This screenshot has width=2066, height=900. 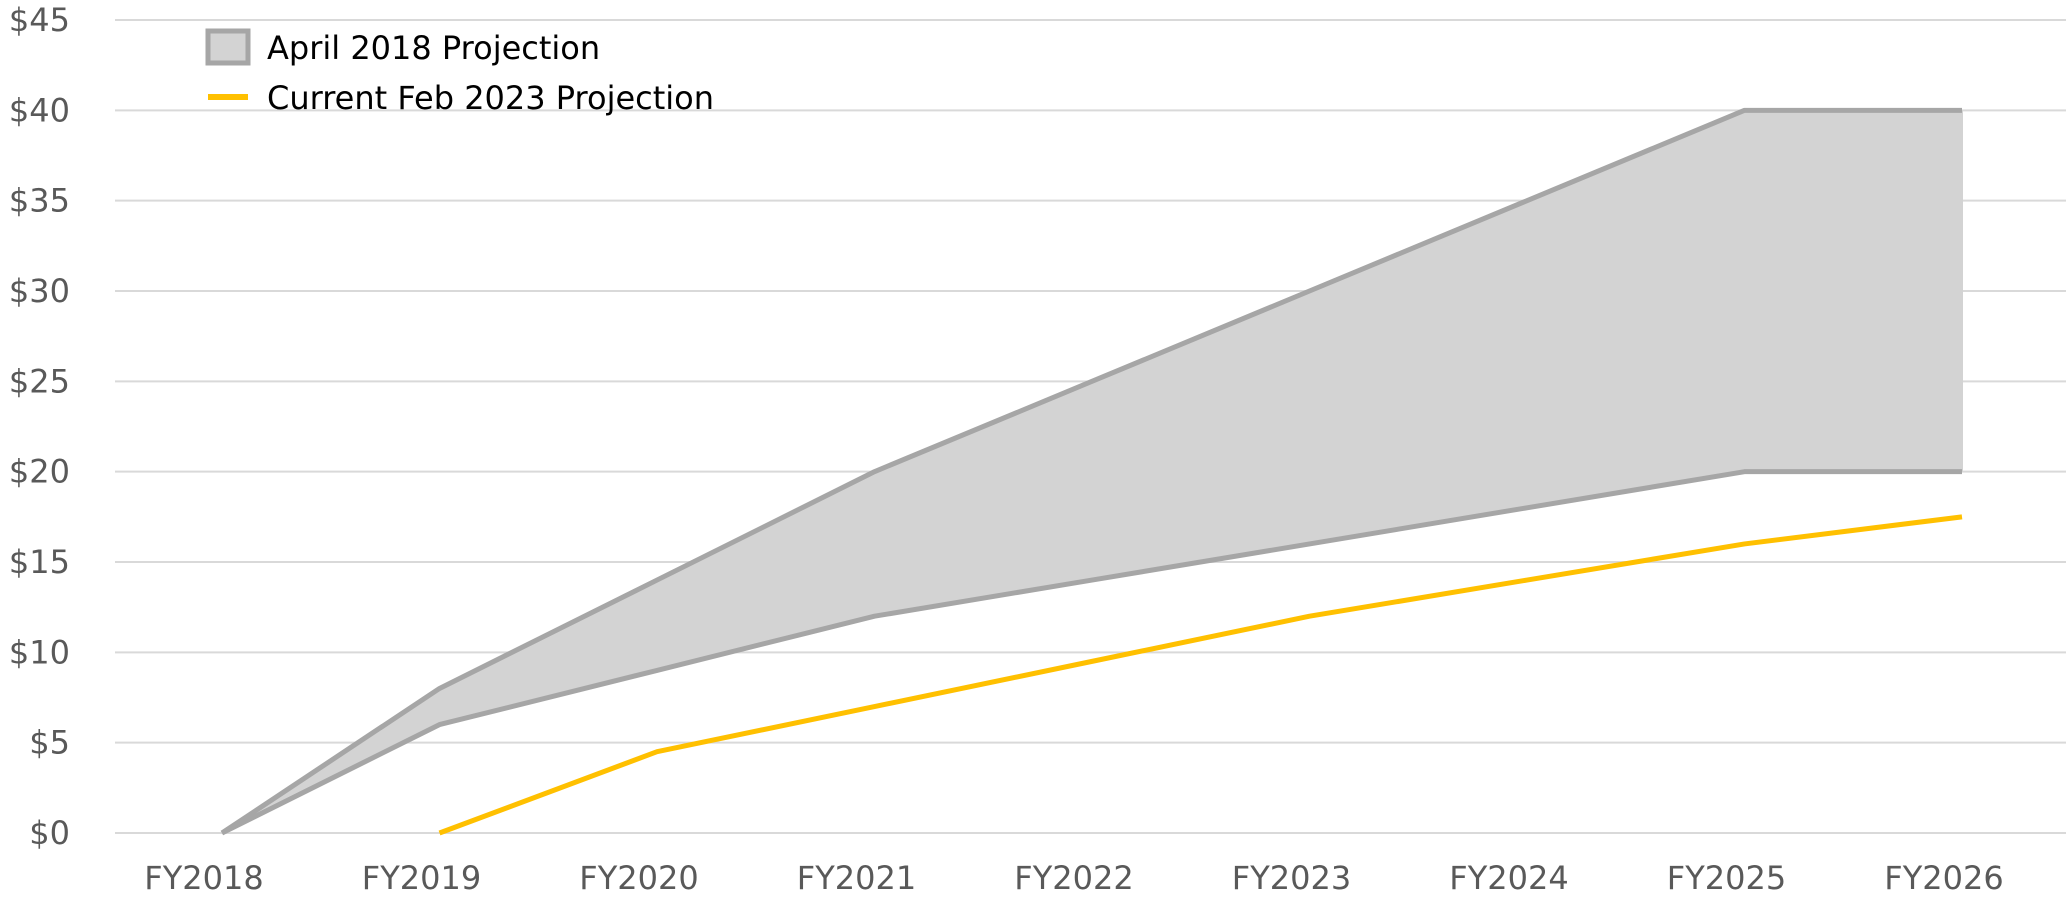 What do you see at coordinates (228, 47) in the screenshot?
I see `legend-swatch-april-2018` at bounding box center [228, 47].